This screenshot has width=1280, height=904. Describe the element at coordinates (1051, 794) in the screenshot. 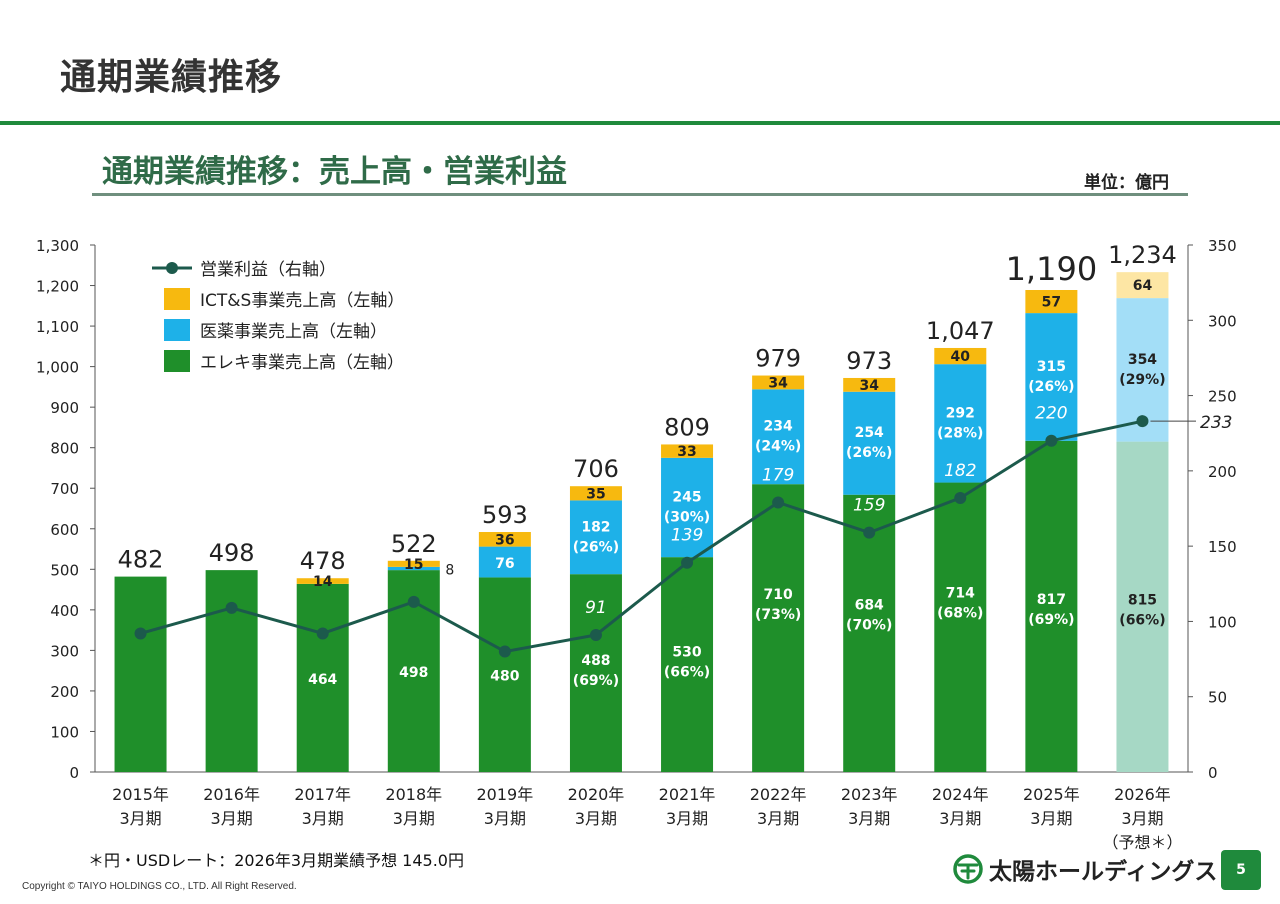

I see `x-axis-category-label: 2025年` at that location.